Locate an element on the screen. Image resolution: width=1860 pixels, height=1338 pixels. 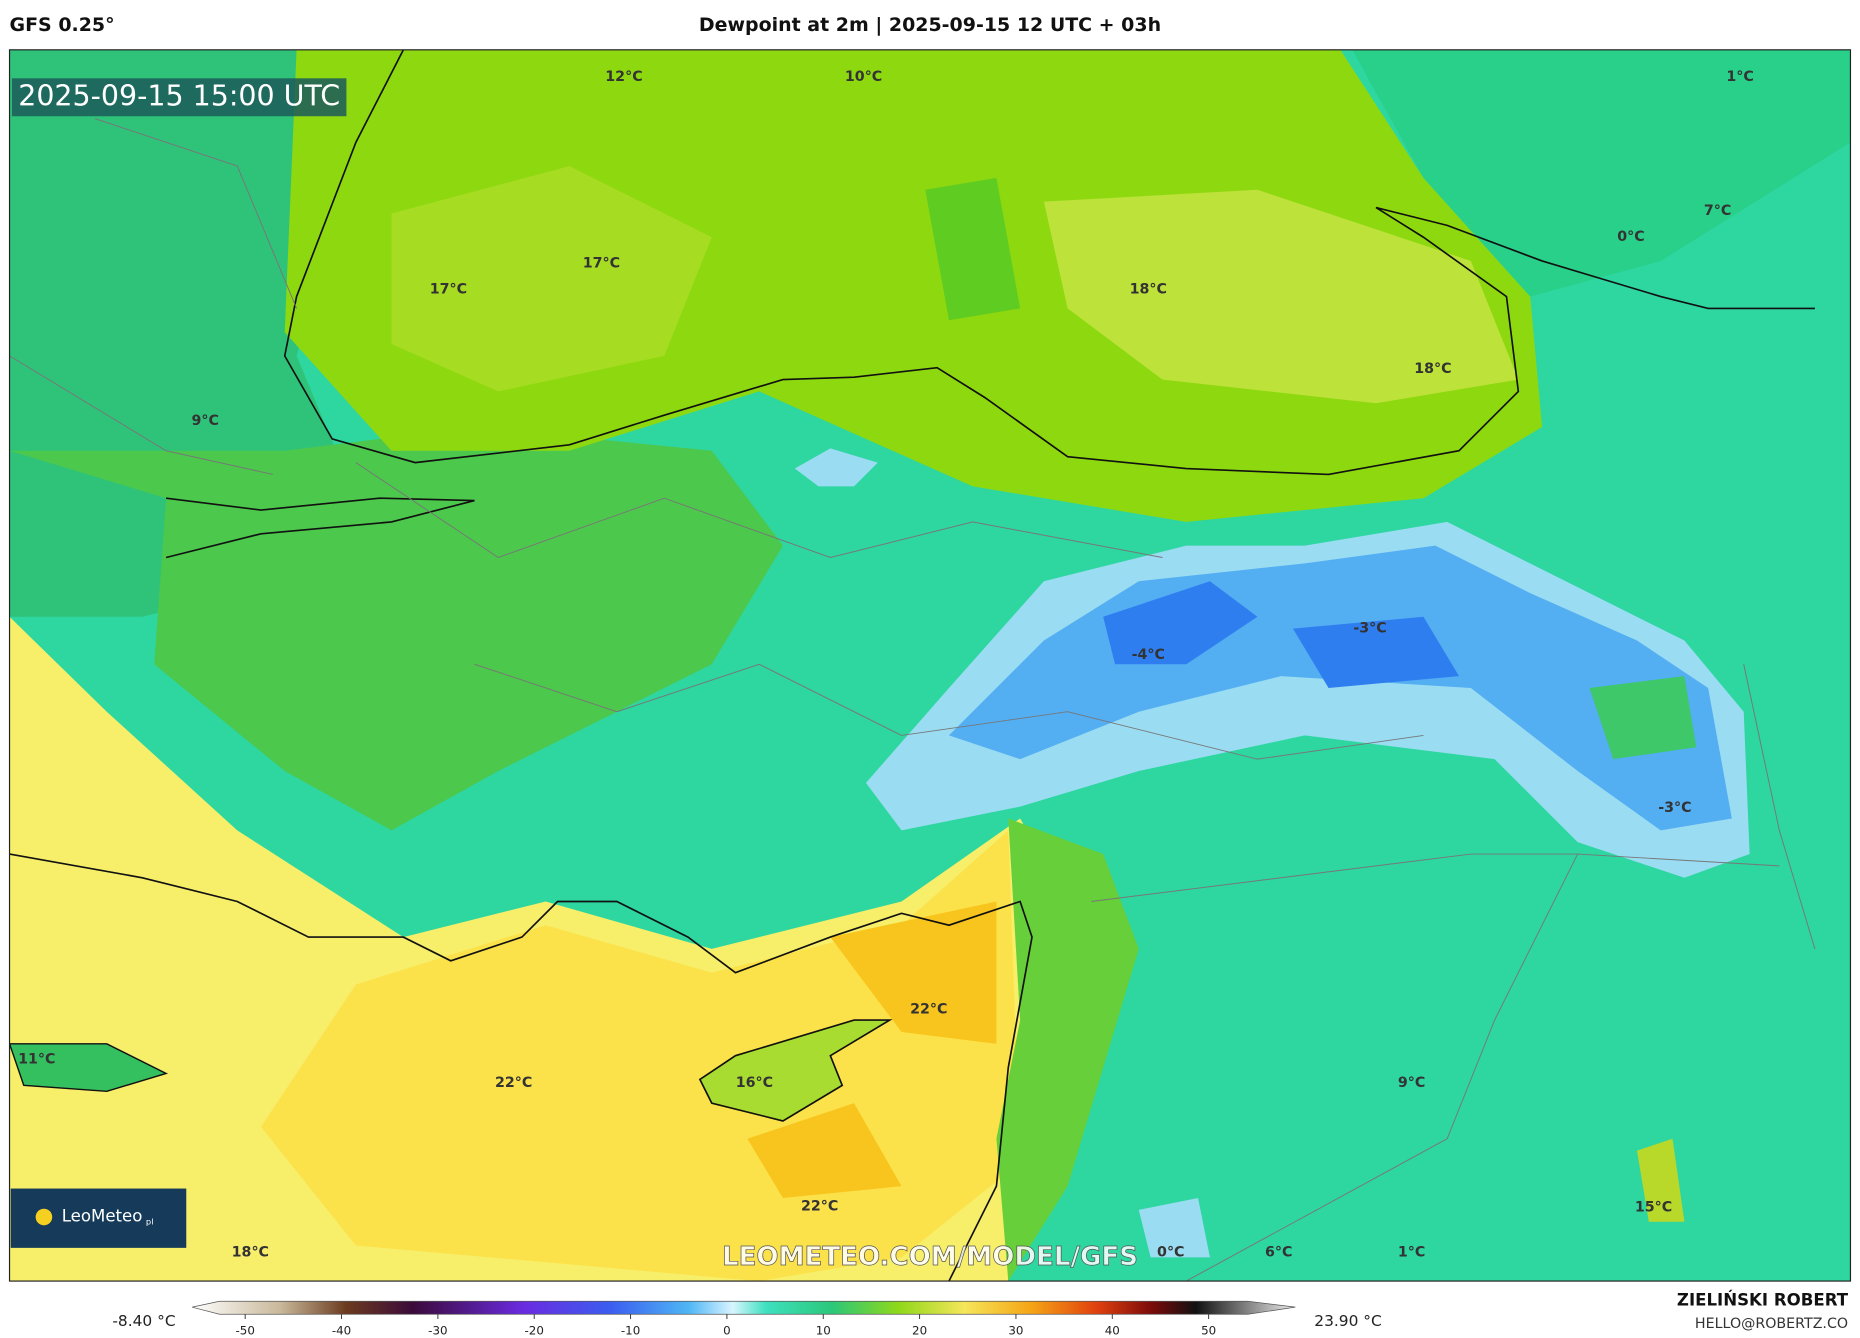
model-name: GFS 0.25° is located at coordinates (62, 25).